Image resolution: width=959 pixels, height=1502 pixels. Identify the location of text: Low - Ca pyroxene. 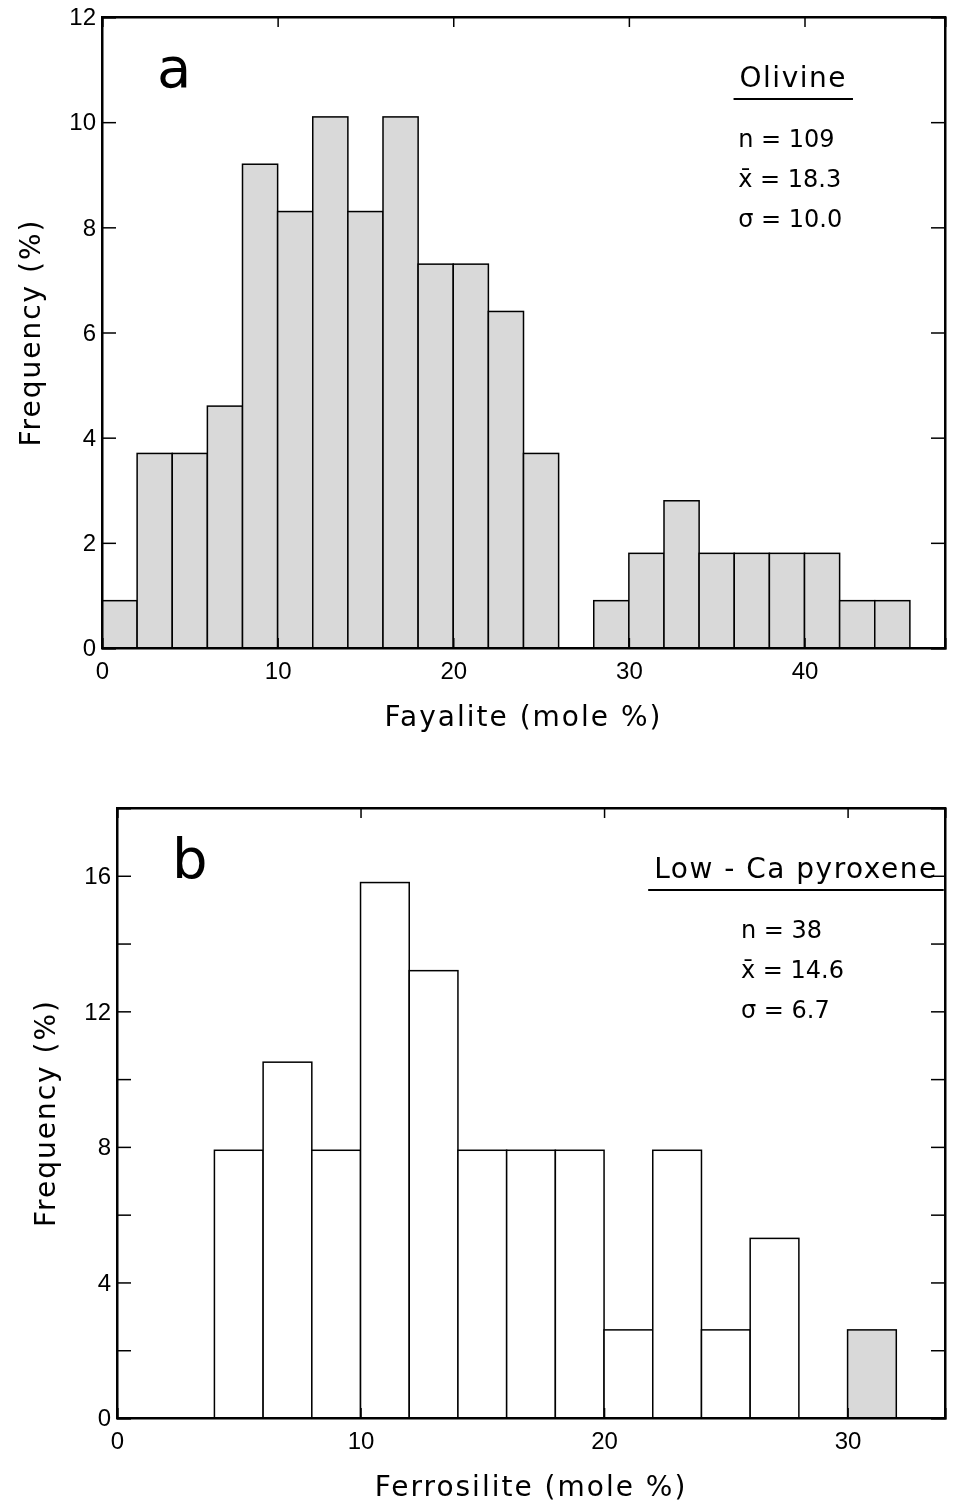
(796, 868).